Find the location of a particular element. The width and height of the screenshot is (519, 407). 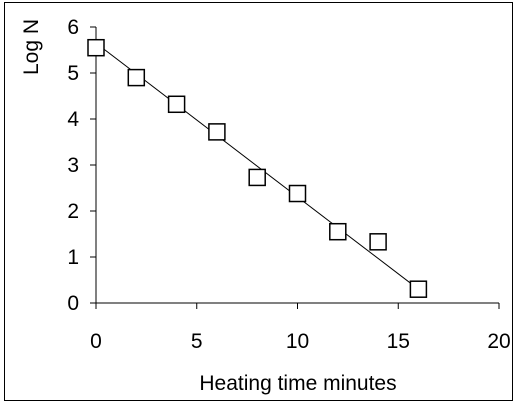

x-tick-label: 15 is located at coordinates (398, 341).